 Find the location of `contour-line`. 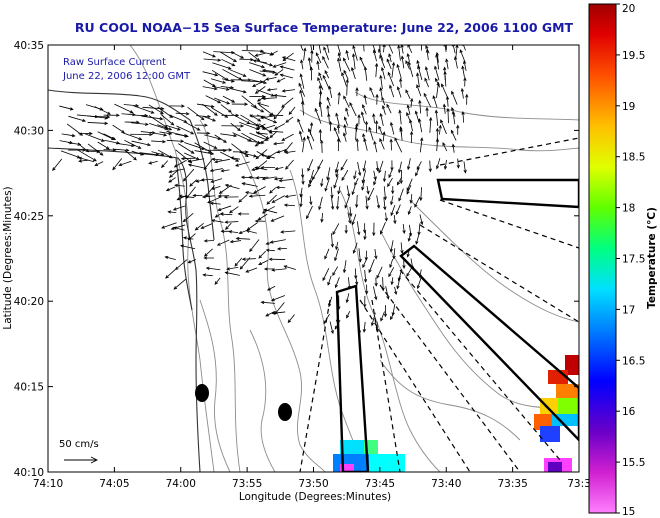

contour-line is located at coordinates (479, 318).